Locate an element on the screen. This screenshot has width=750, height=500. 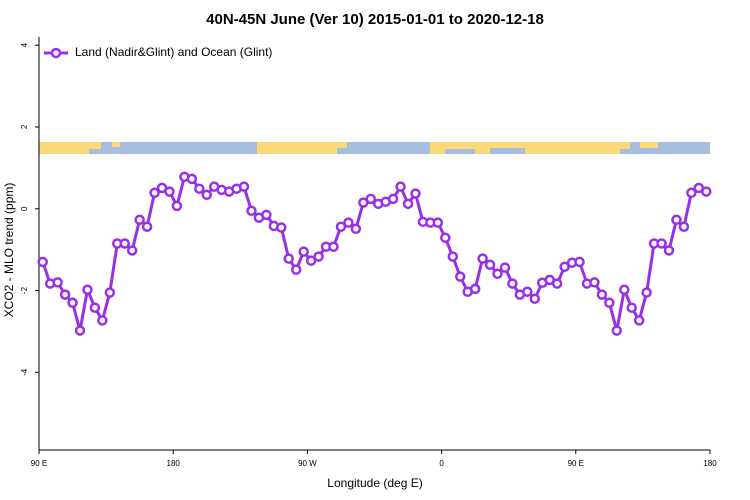
land-ocean-strip is located at coordinates (374, 148).